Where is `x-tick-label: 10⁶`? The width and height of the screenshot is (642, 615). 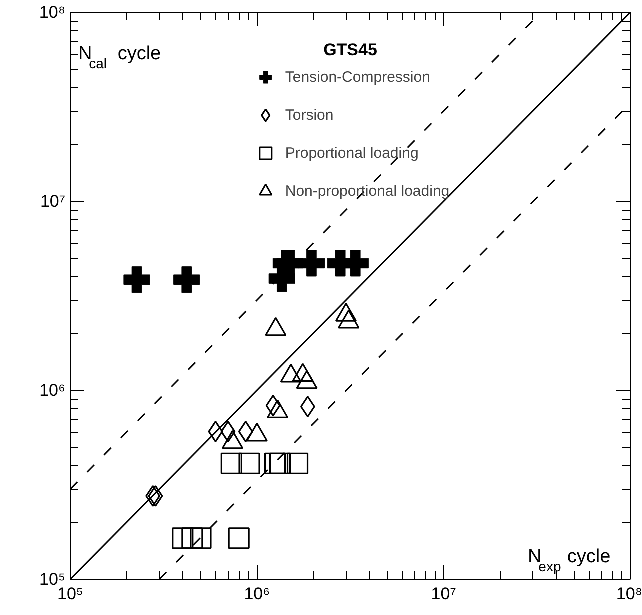 x-tick-label: 10⁶ is located at coordinates (257, 594).